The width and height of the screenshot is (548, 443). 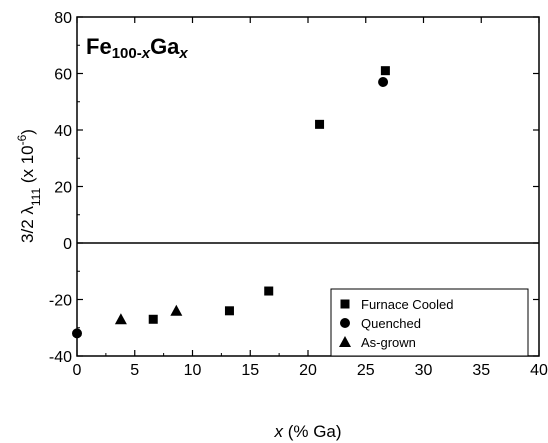 What do you see at coordinates (391, 323) in the screenshot?
I see `legend-label: Quenched` at bounding box center [391, 323].